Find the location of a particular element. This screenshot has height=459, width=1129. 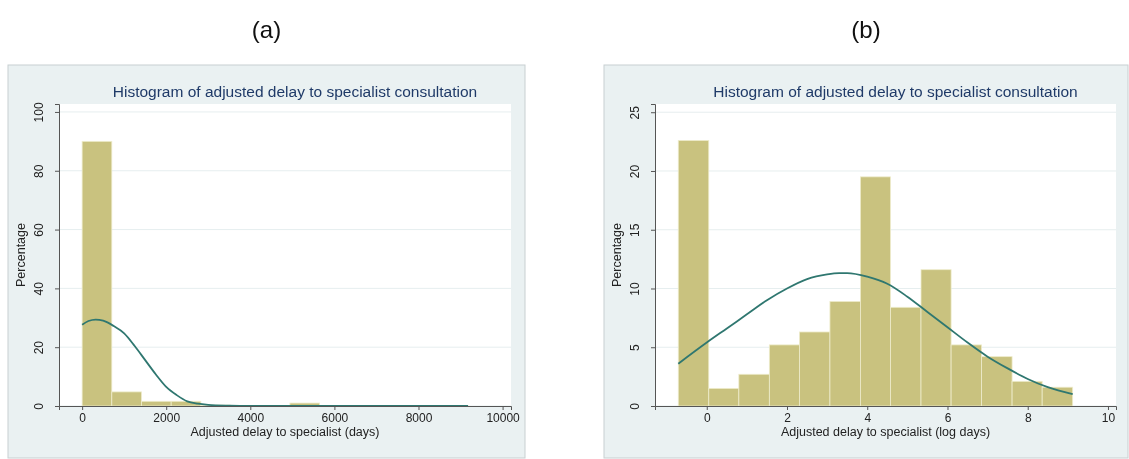

x-tick-label: 4000 is located at coordinates (251, 417).